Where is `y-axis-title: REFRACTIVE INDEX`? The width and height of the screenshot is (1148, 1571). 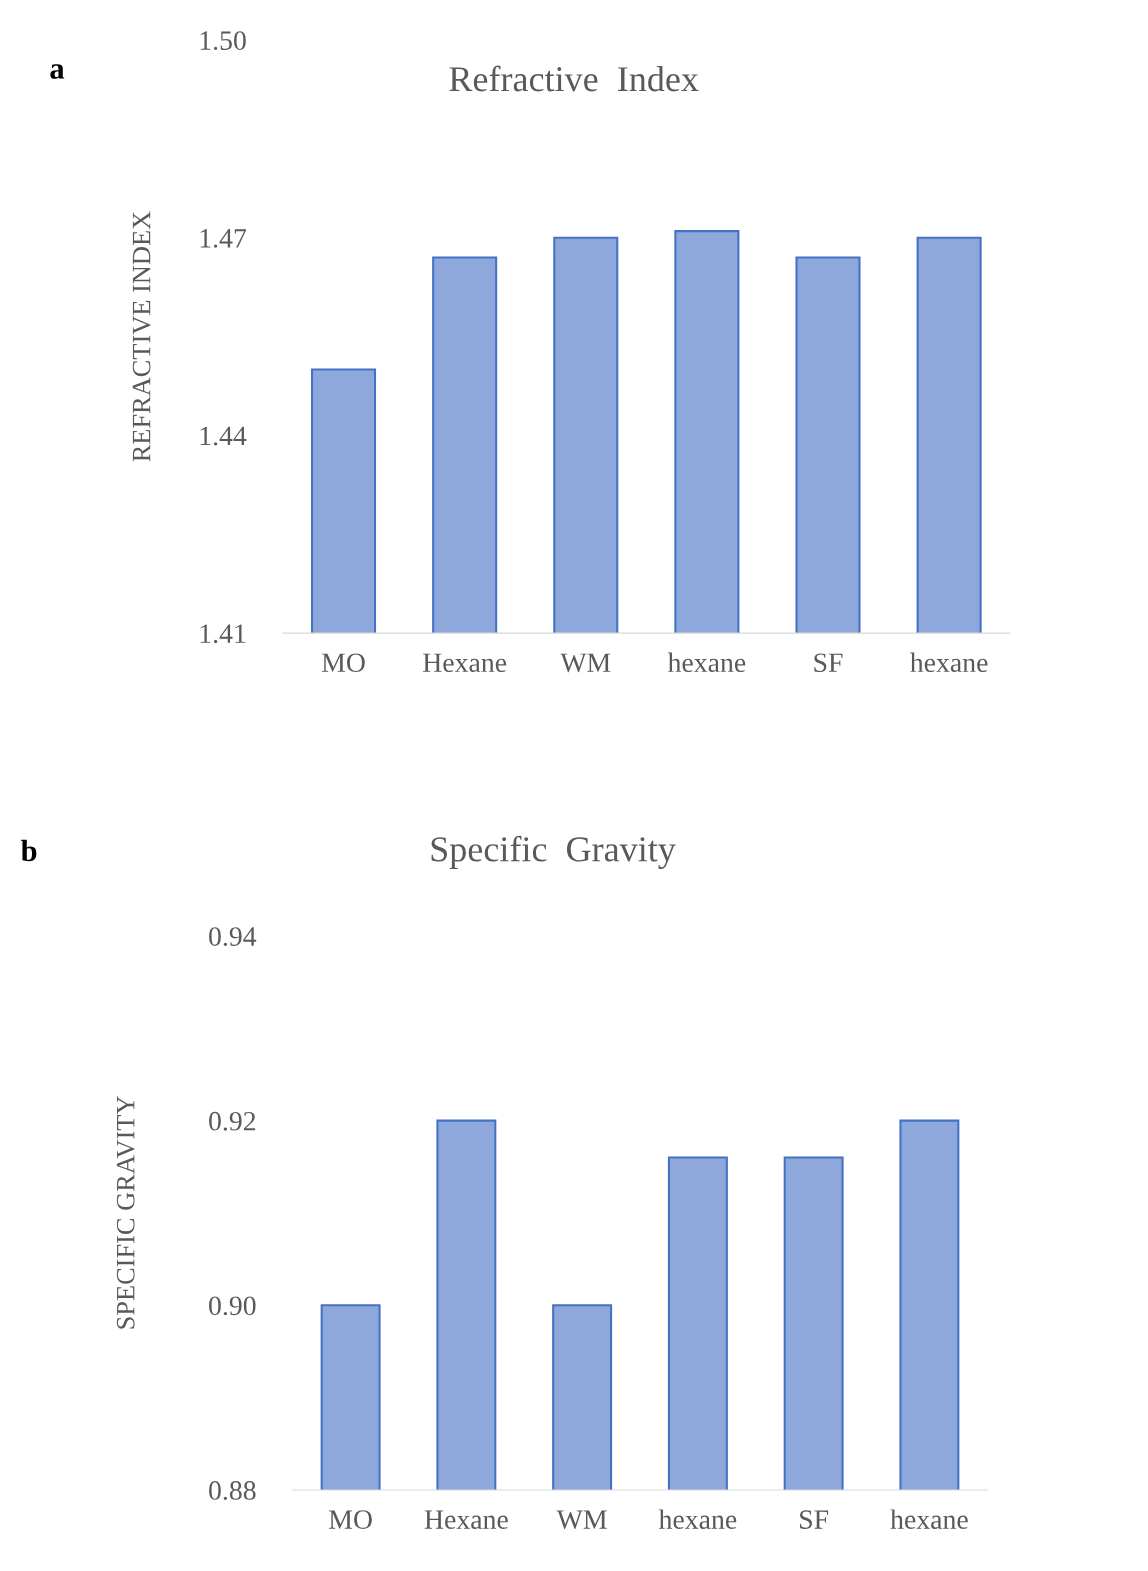 y-axis-title: REFRACTIVE INDEX is located at coordinates (141, 336).